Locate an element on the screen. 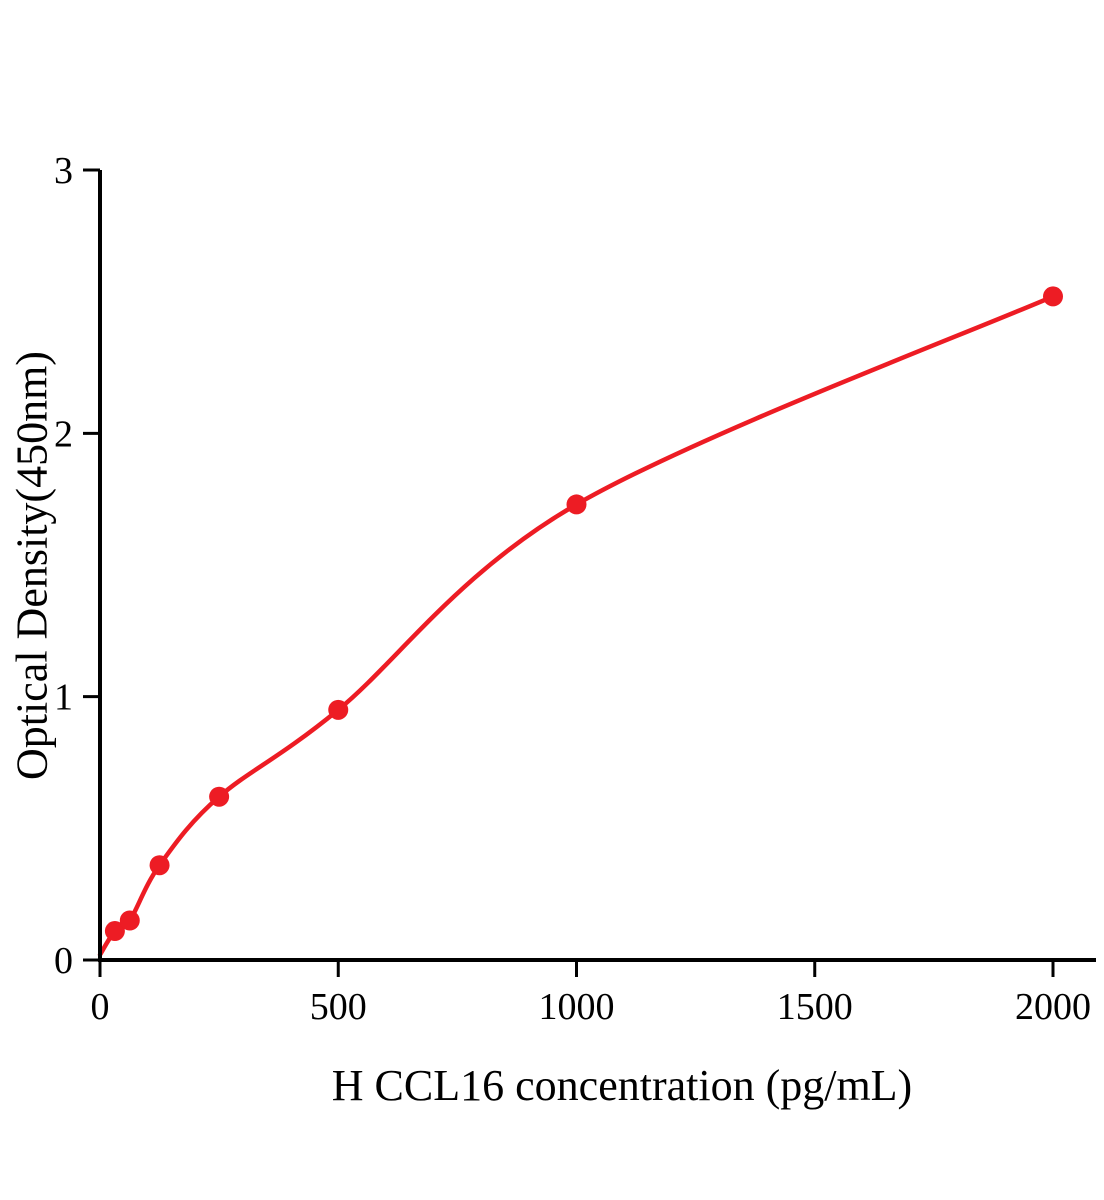 The width and height of the screenshot is (1104, 1200). x-tick-label: 0 is located at coordinates (100, 1007).